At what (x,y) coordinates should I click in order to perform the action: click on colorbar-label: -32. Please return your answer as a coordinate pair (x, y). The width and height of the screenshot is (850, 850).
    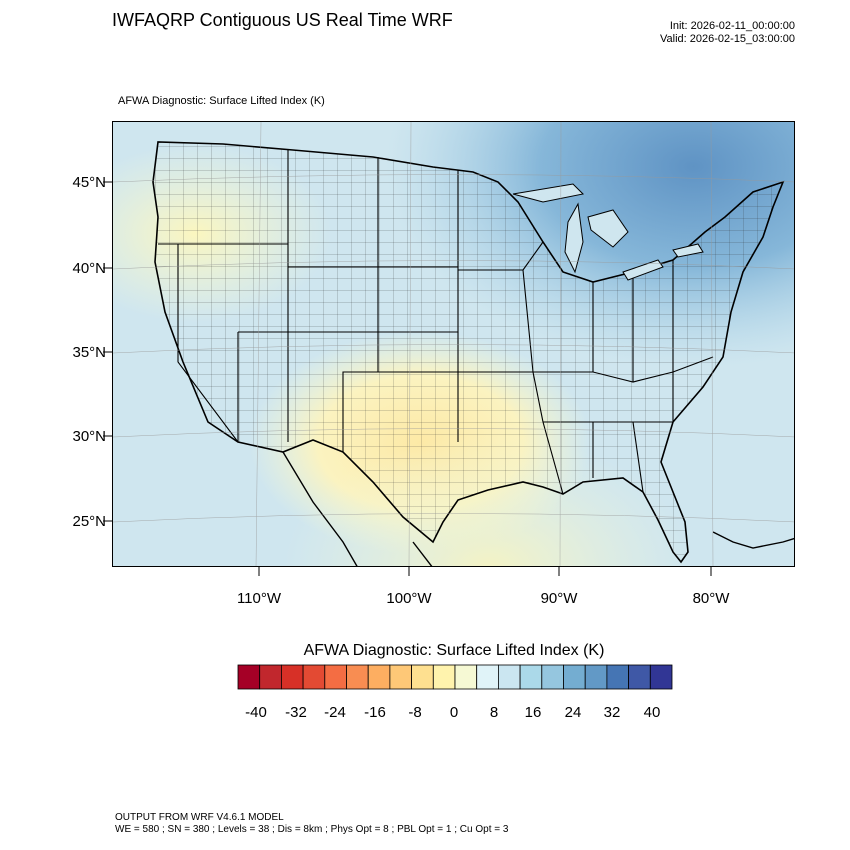
    Looking at the image, I should click on (296, 712).